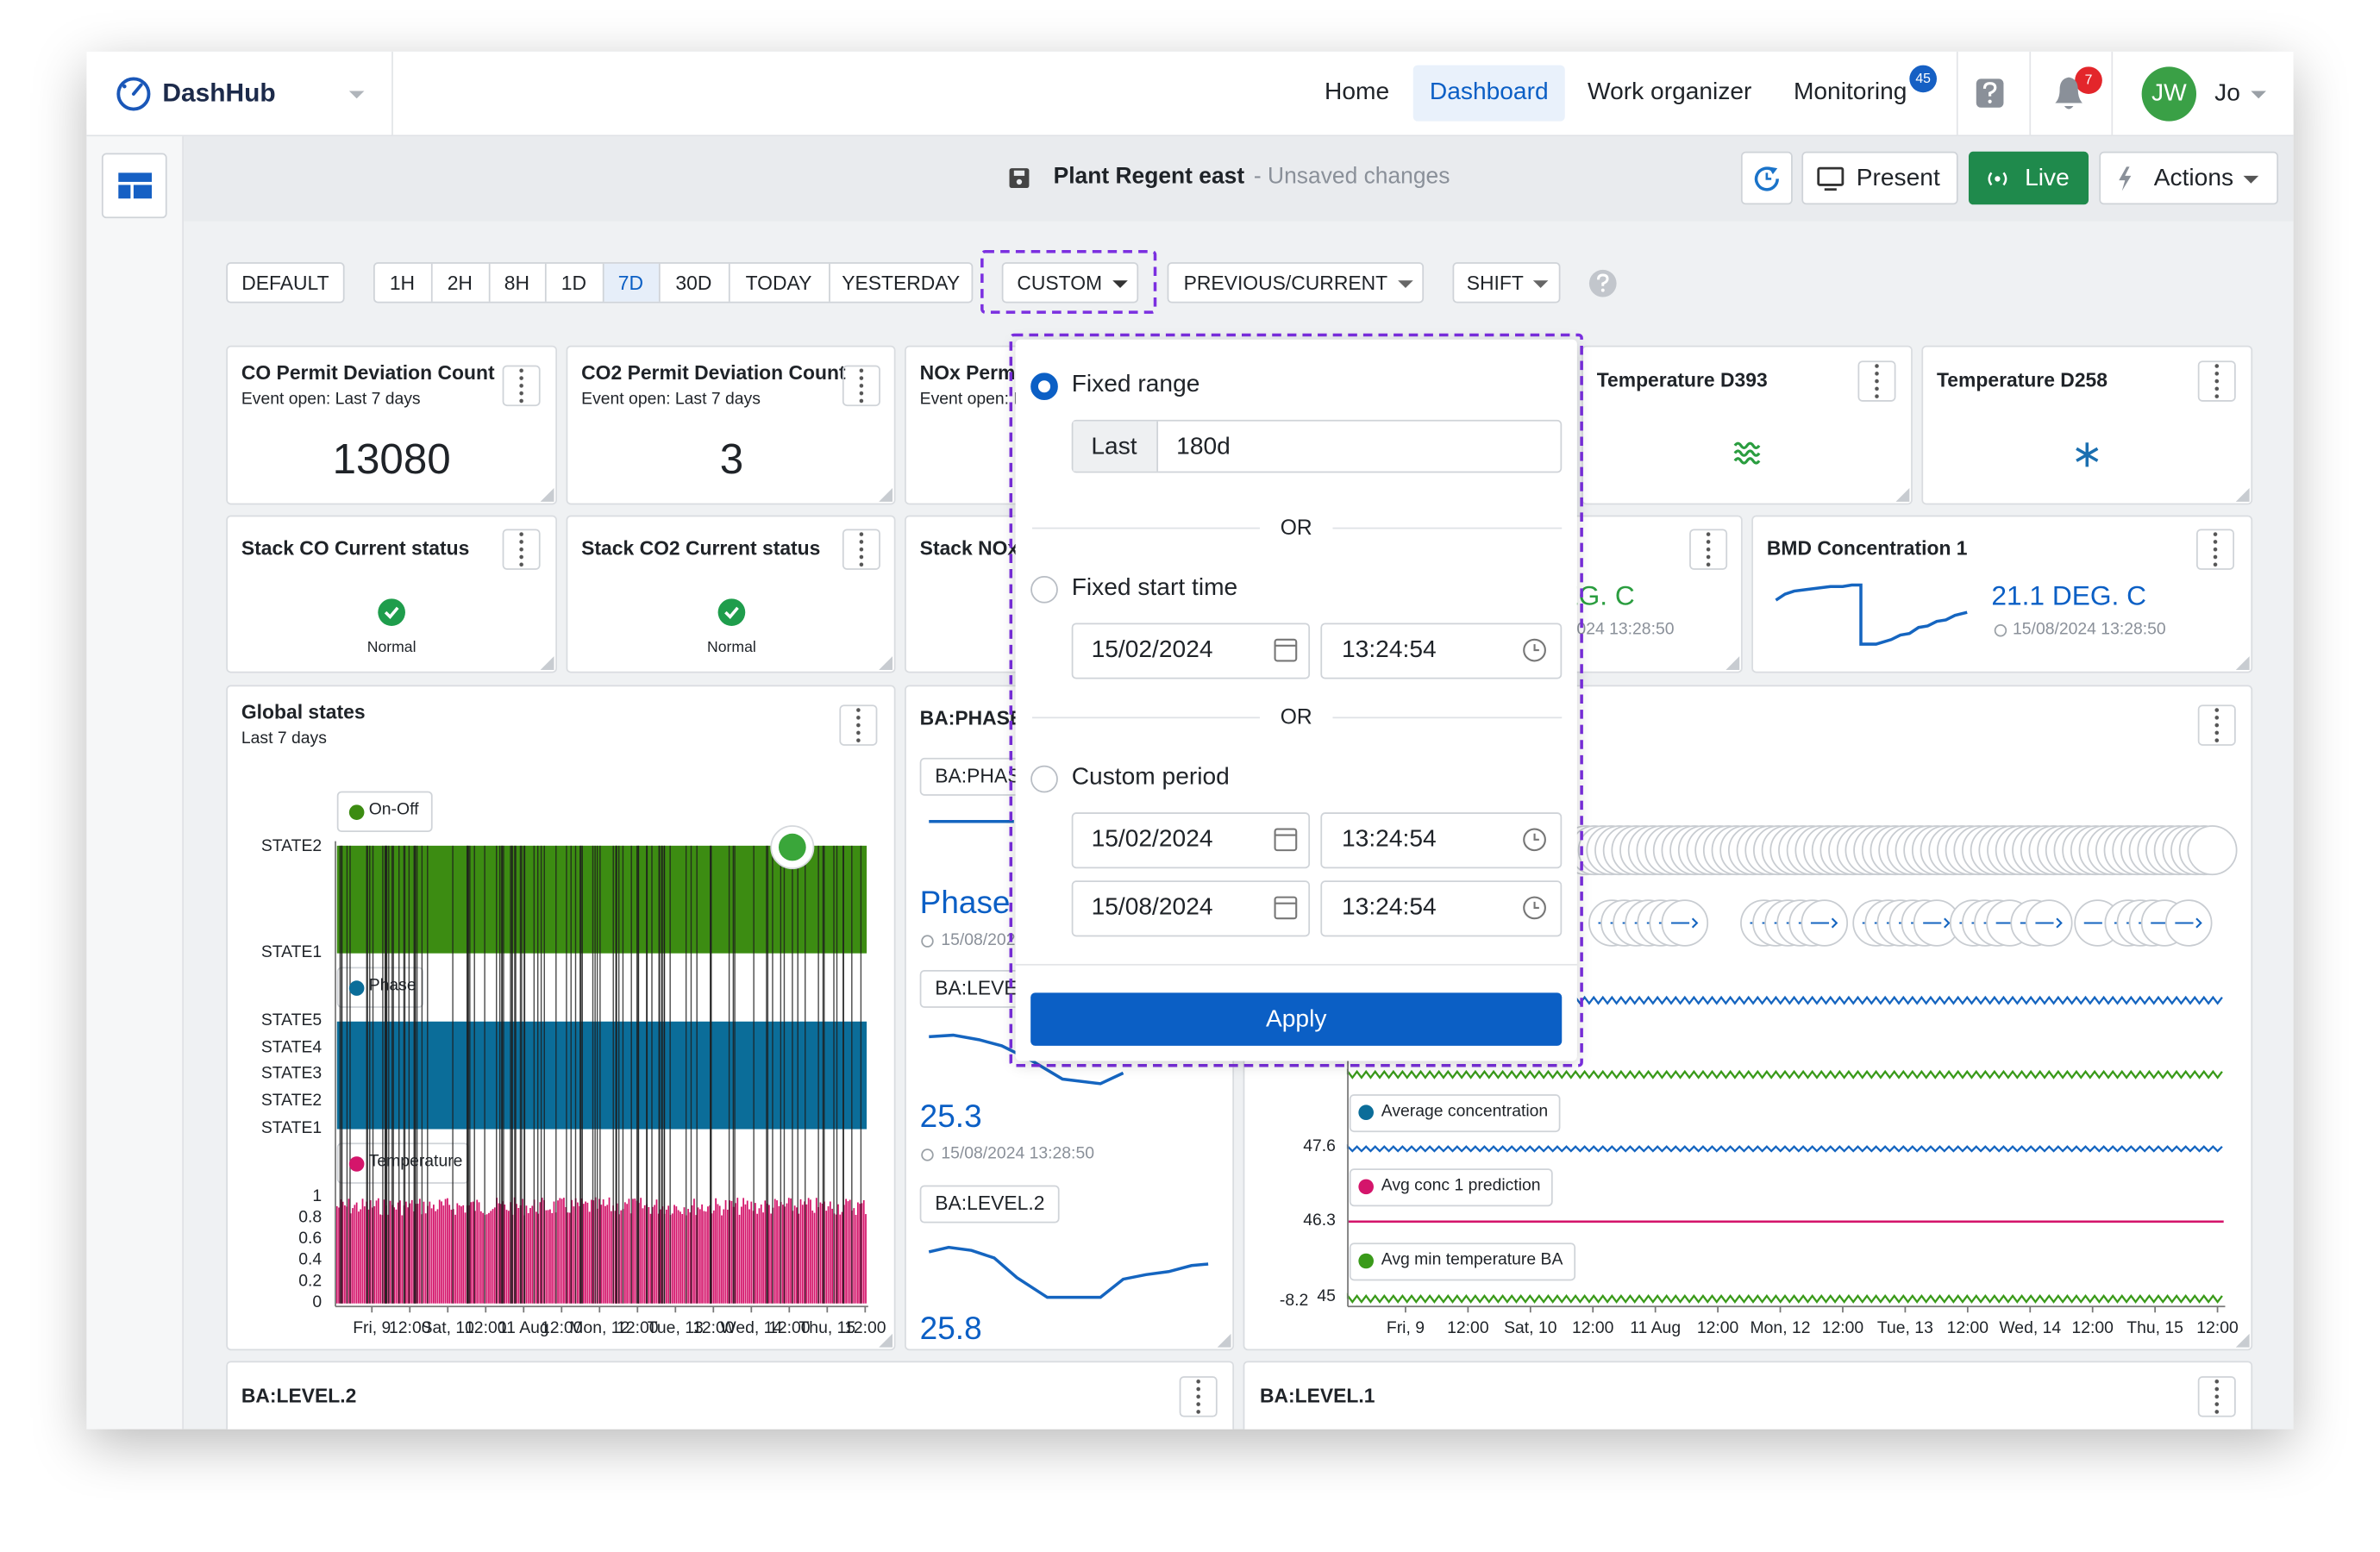 The width and height of the screenshot is (2380, 1552). What do you see at coordinates (1773, 171) in the screenshot?
I see `refresh-arrow` at bounding box center [1773, 171].